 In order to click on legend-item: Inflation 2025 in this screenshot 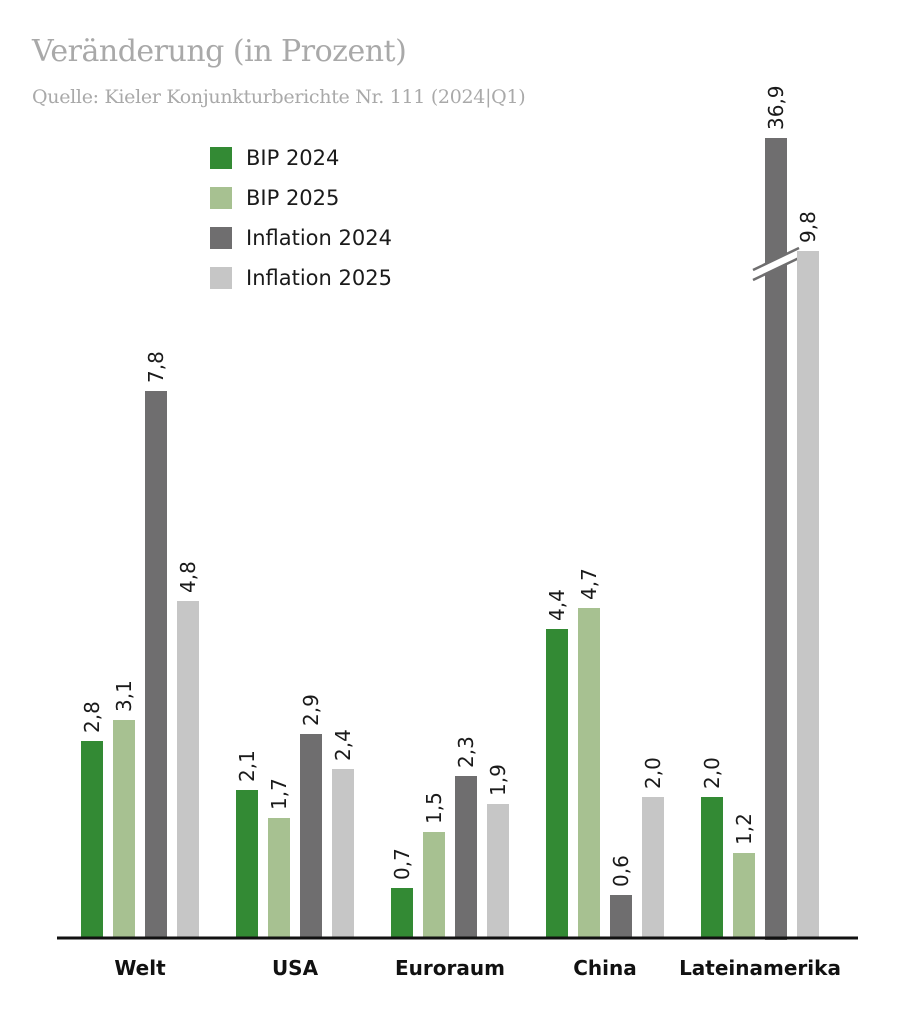, I will do `click(301, 278)`.